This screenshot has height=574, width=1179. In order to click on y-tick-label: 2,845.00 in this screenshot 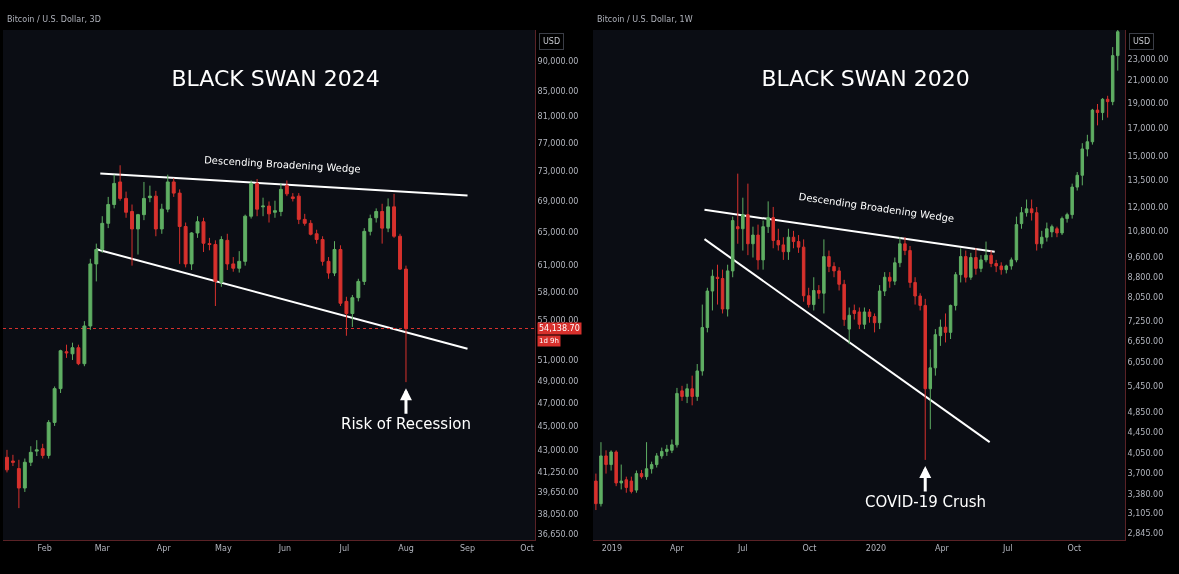, I will do `click(1145, 533)`.